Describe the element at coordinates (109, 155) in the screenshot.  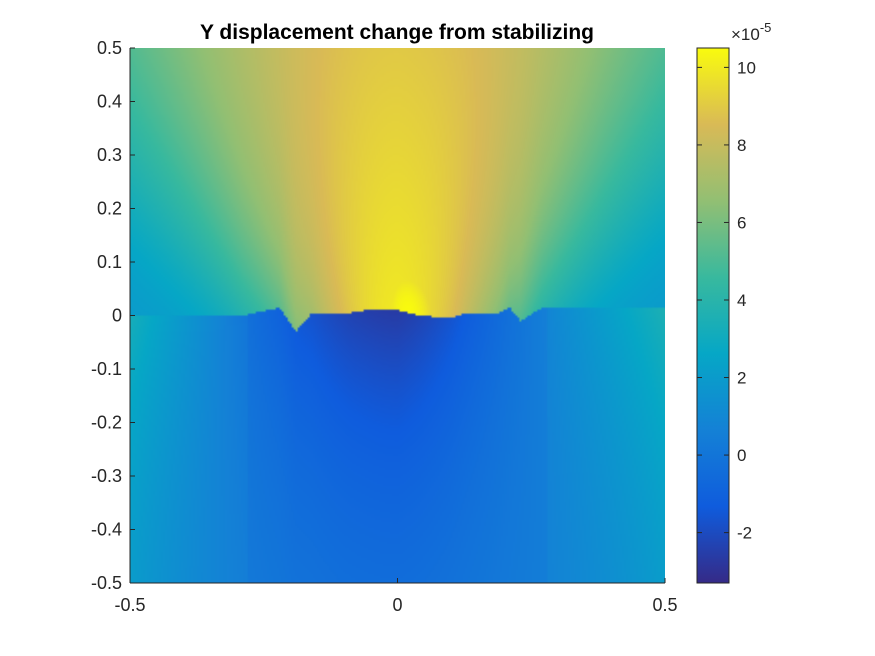
I see `y-tick-label: 0.3` at that location.